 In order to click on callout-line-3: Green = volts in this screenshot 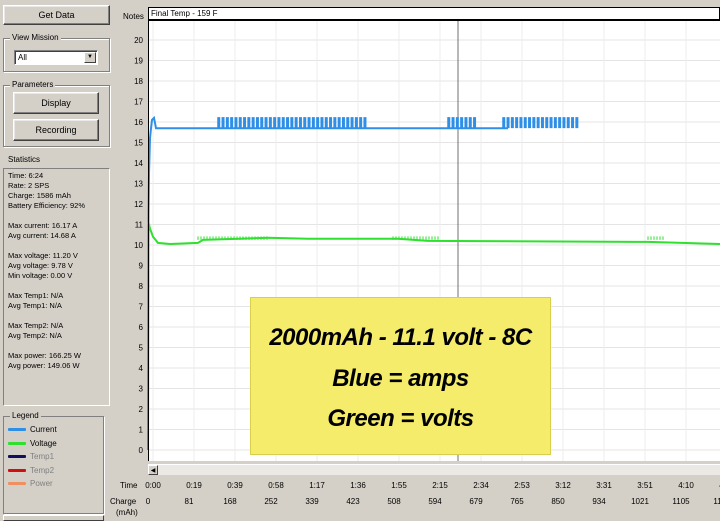, I will do `click(400, 418)`.